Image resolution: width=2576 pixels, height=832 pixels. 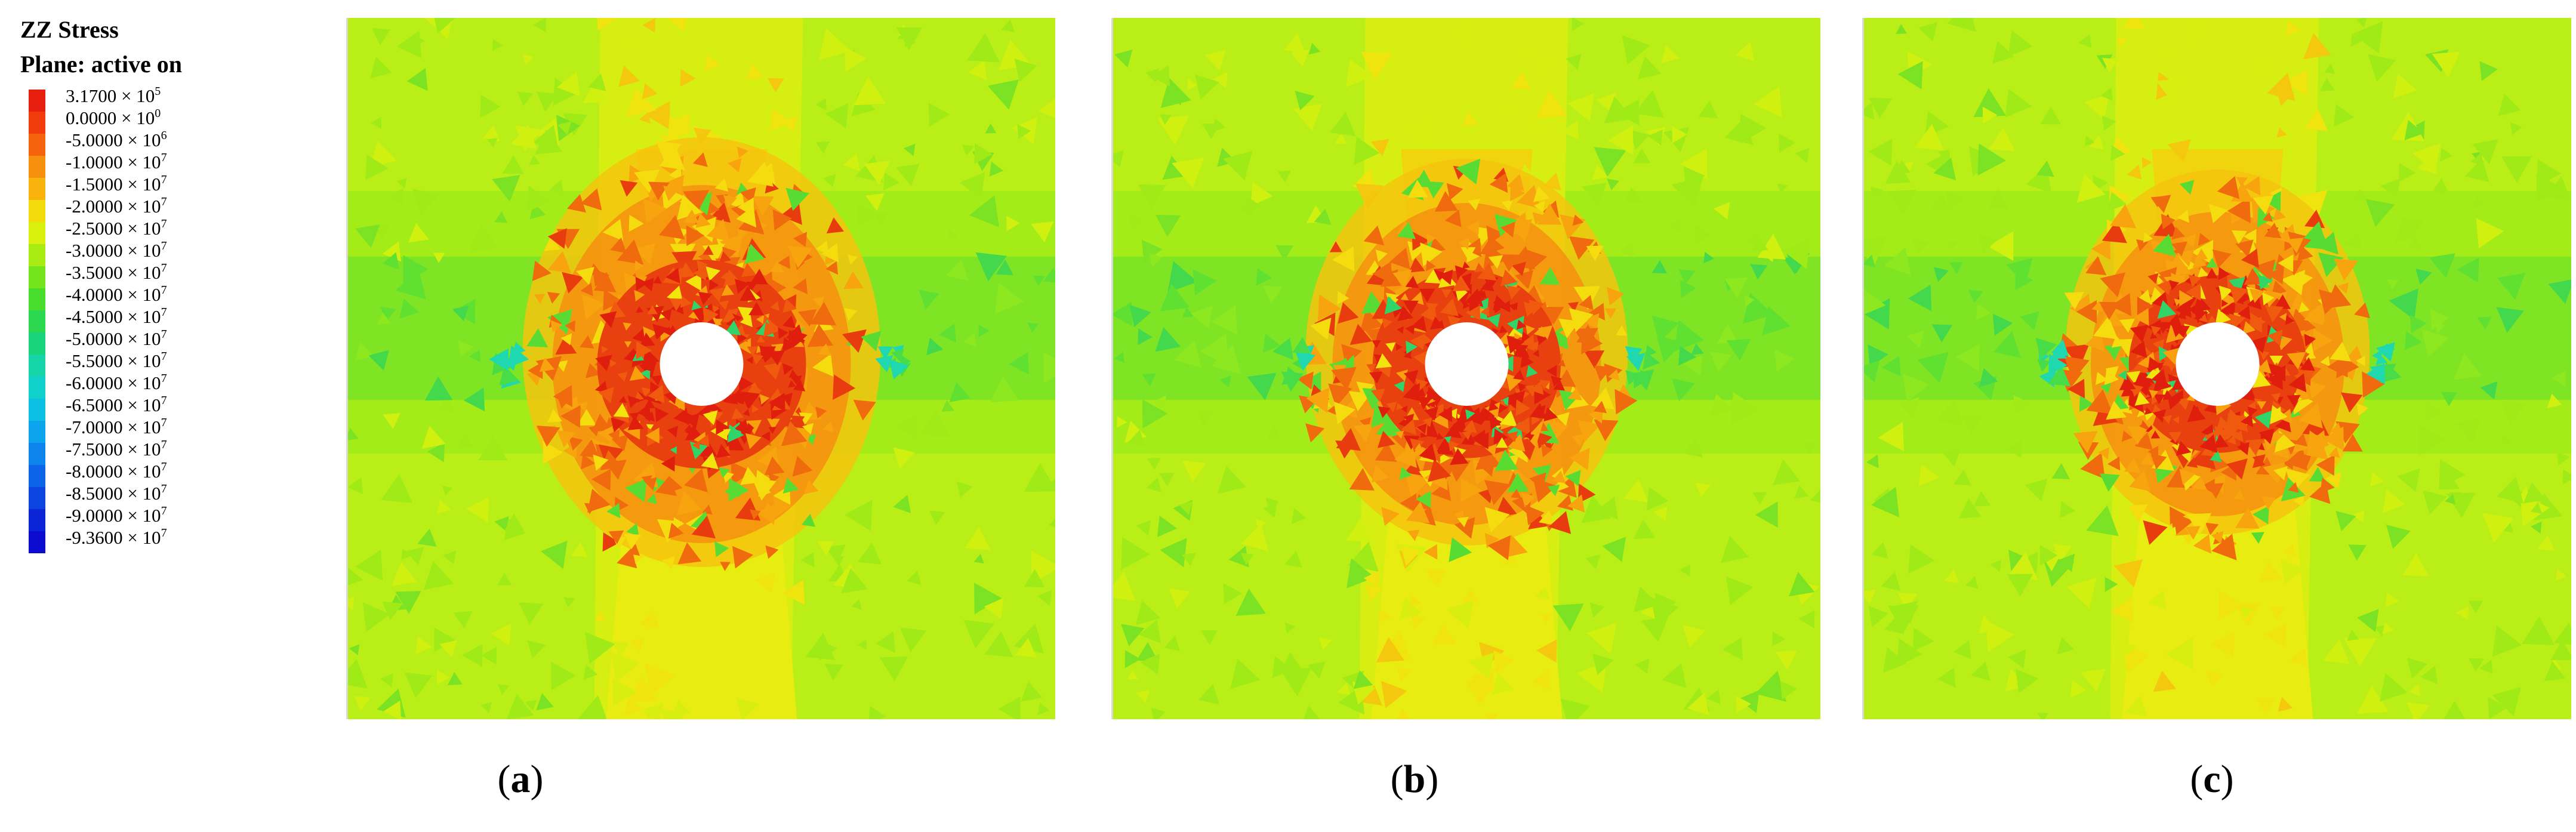 I want to click on legend-color-bar, so click(x=37, y=321).